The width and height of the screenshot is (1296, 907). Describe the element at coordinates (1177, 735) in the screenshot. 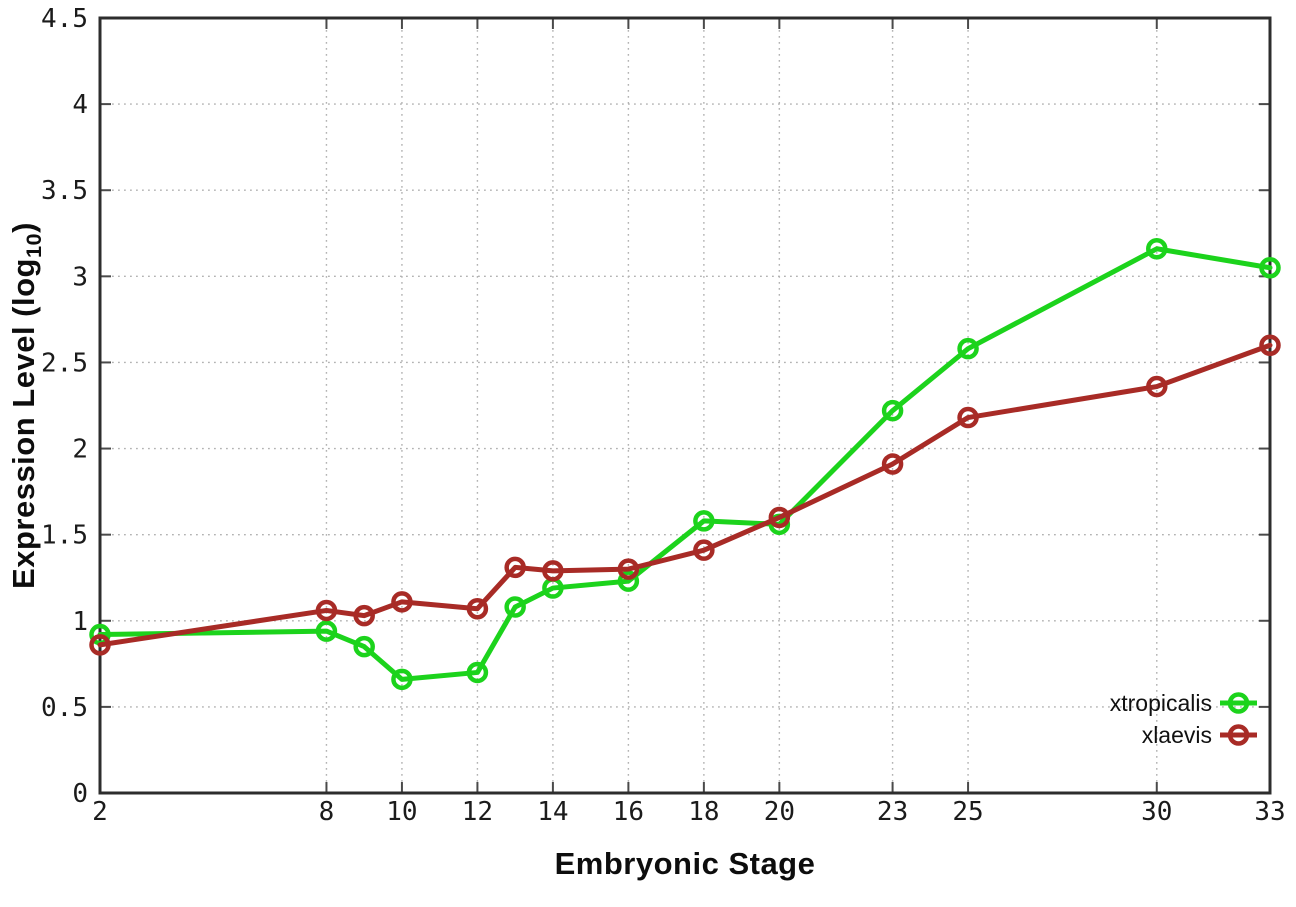

I see `legend-label-xlaevis: xlaevis` at that location.